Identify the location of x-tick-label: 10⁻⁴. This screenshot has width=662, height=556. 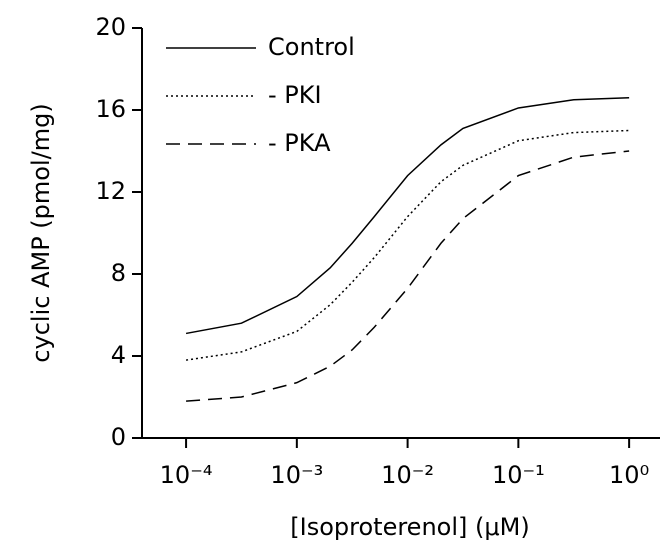
(186, 475).